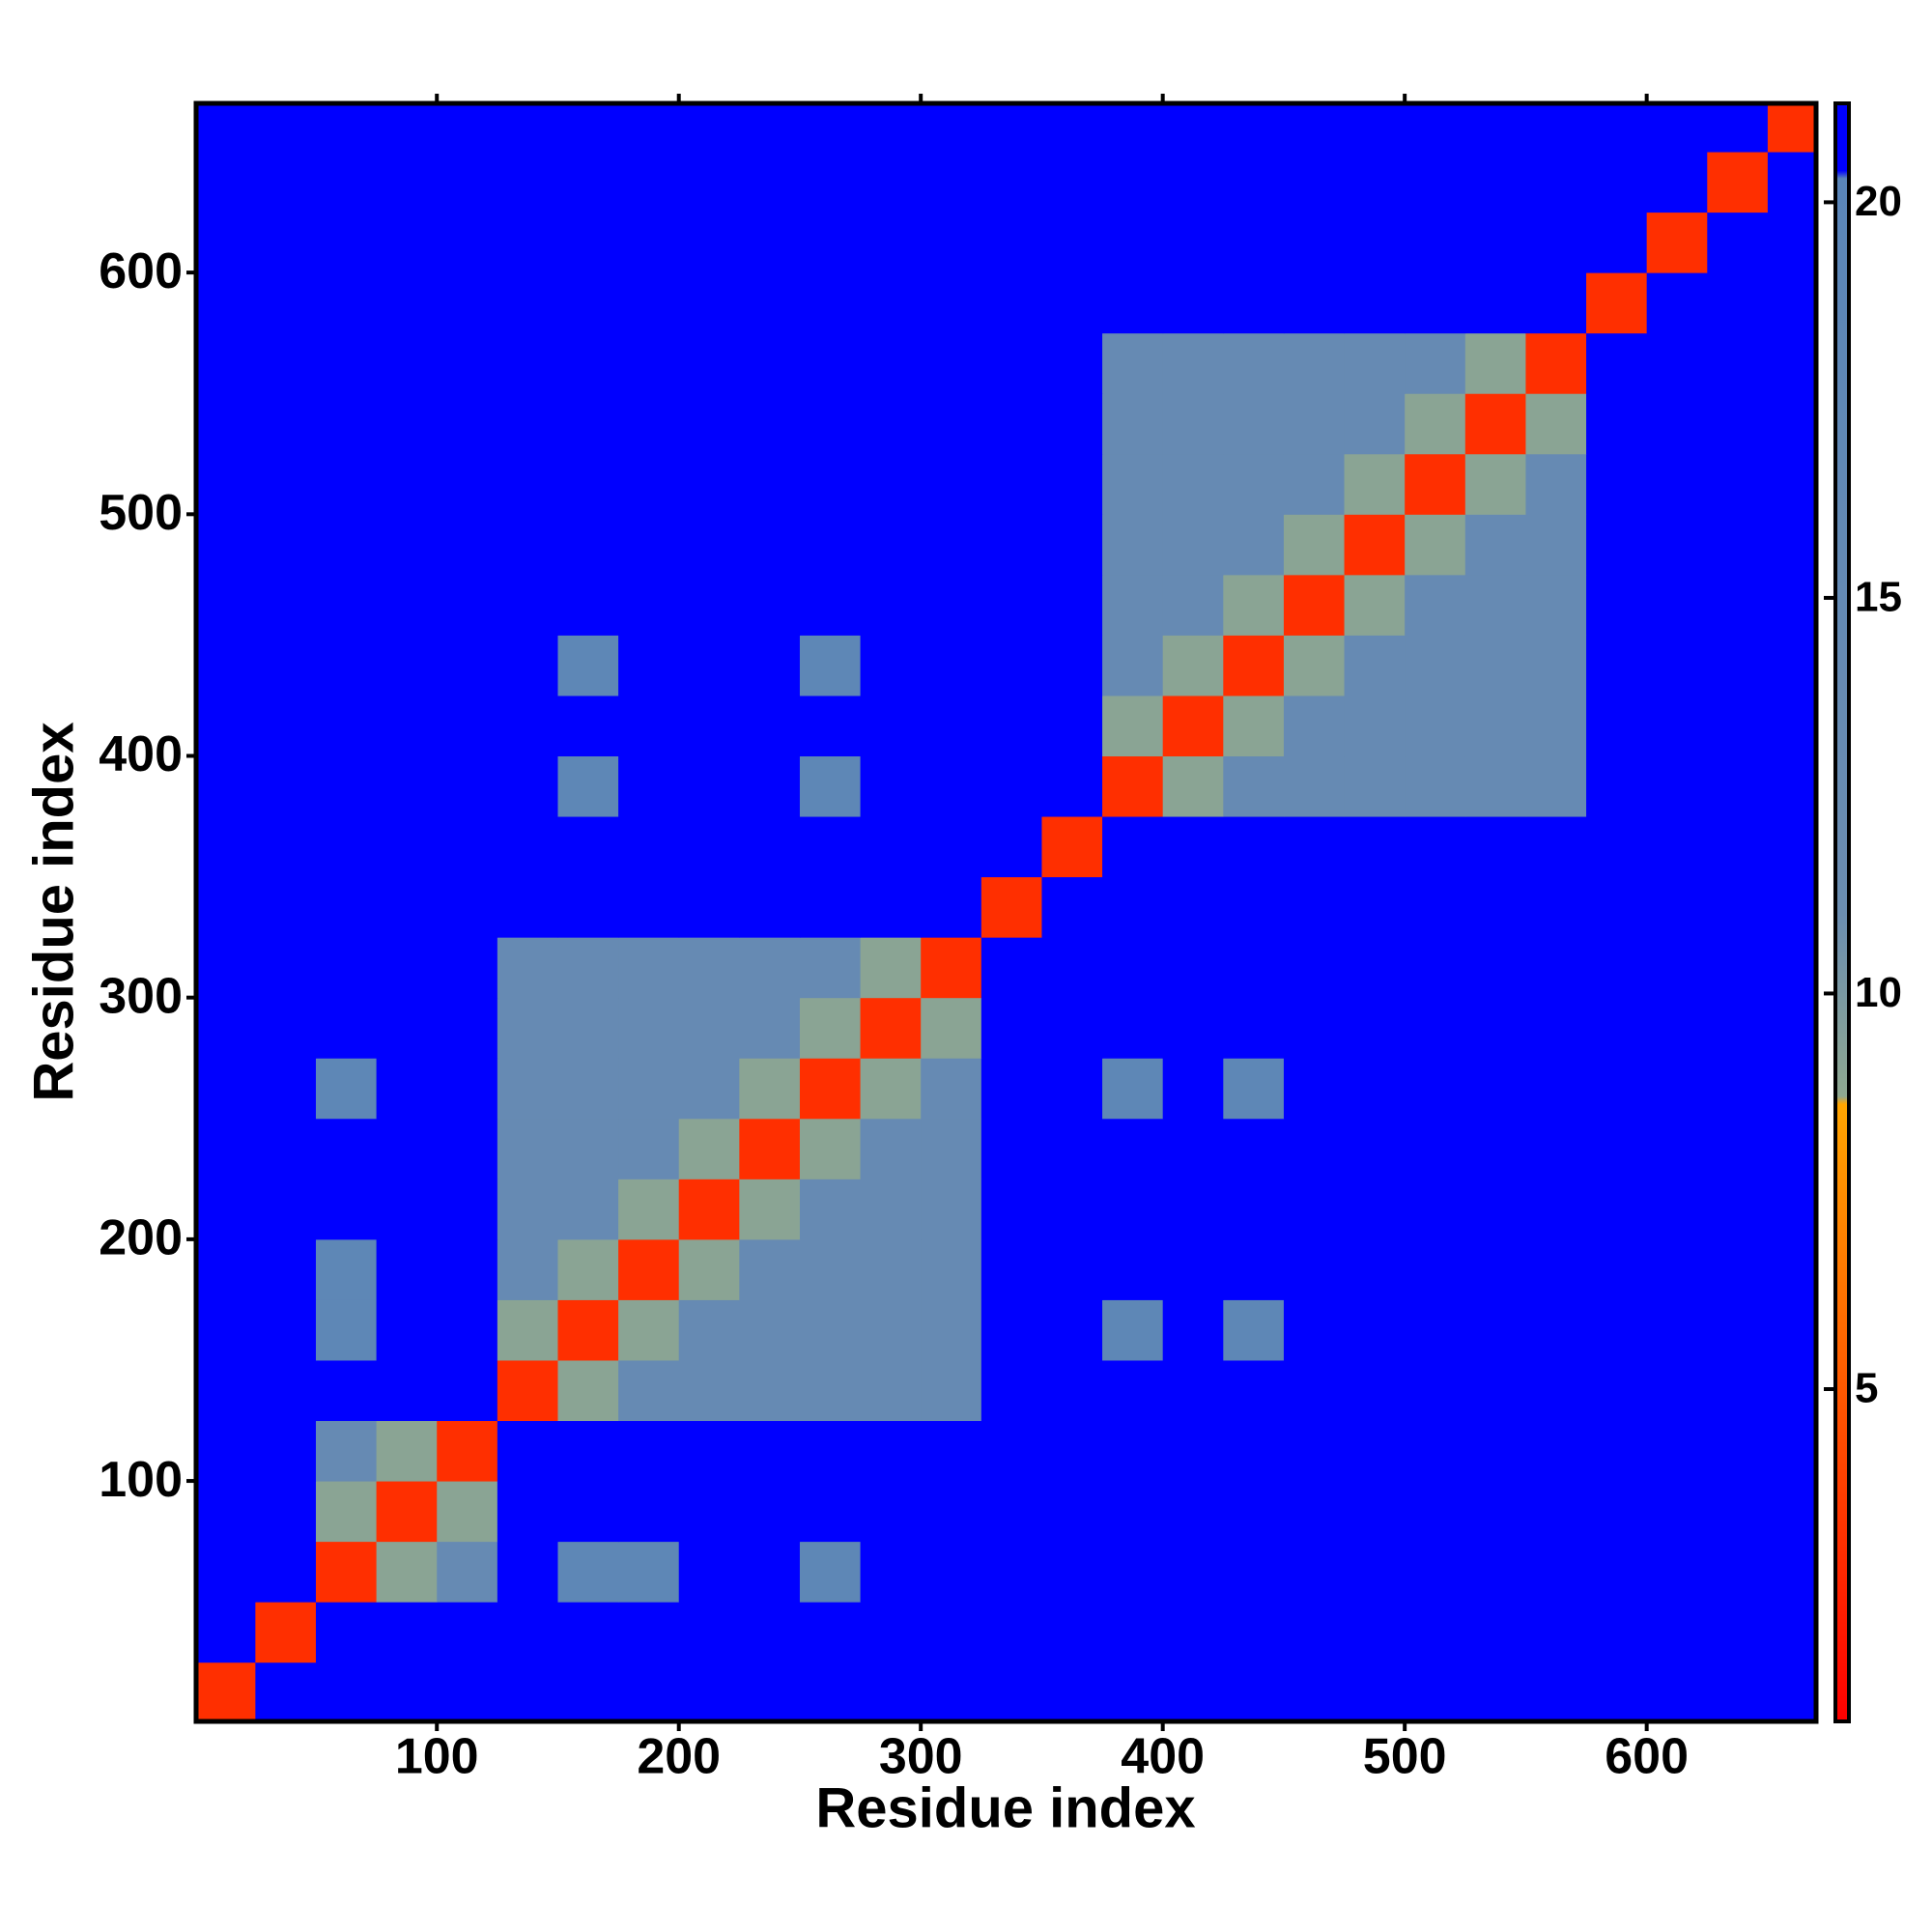 The image size is (1932, 1932). What do you see at coordinates (53, 911) in the screenshot?
I see `y-axis-title: Residue index` at bounding box center [53, 911].